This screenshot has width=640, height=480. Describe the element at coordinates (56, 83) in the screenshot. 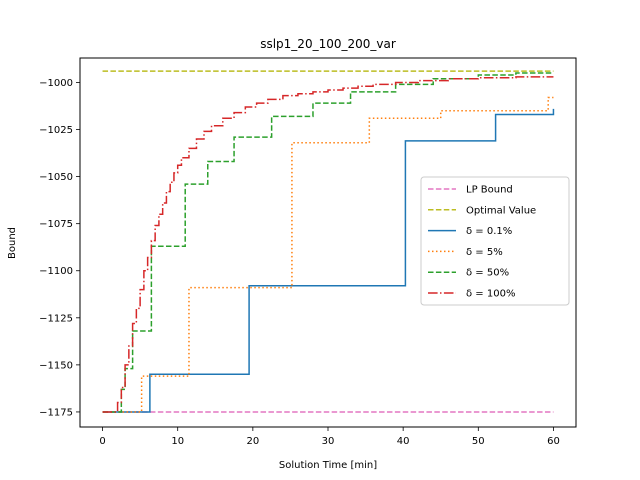

I see `y-tick-label: −1000` at that location.